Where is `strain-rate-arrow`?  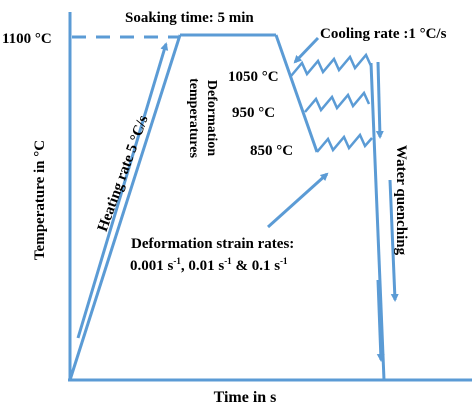
strain-rate-arrow is located at coordinates (297, 200).